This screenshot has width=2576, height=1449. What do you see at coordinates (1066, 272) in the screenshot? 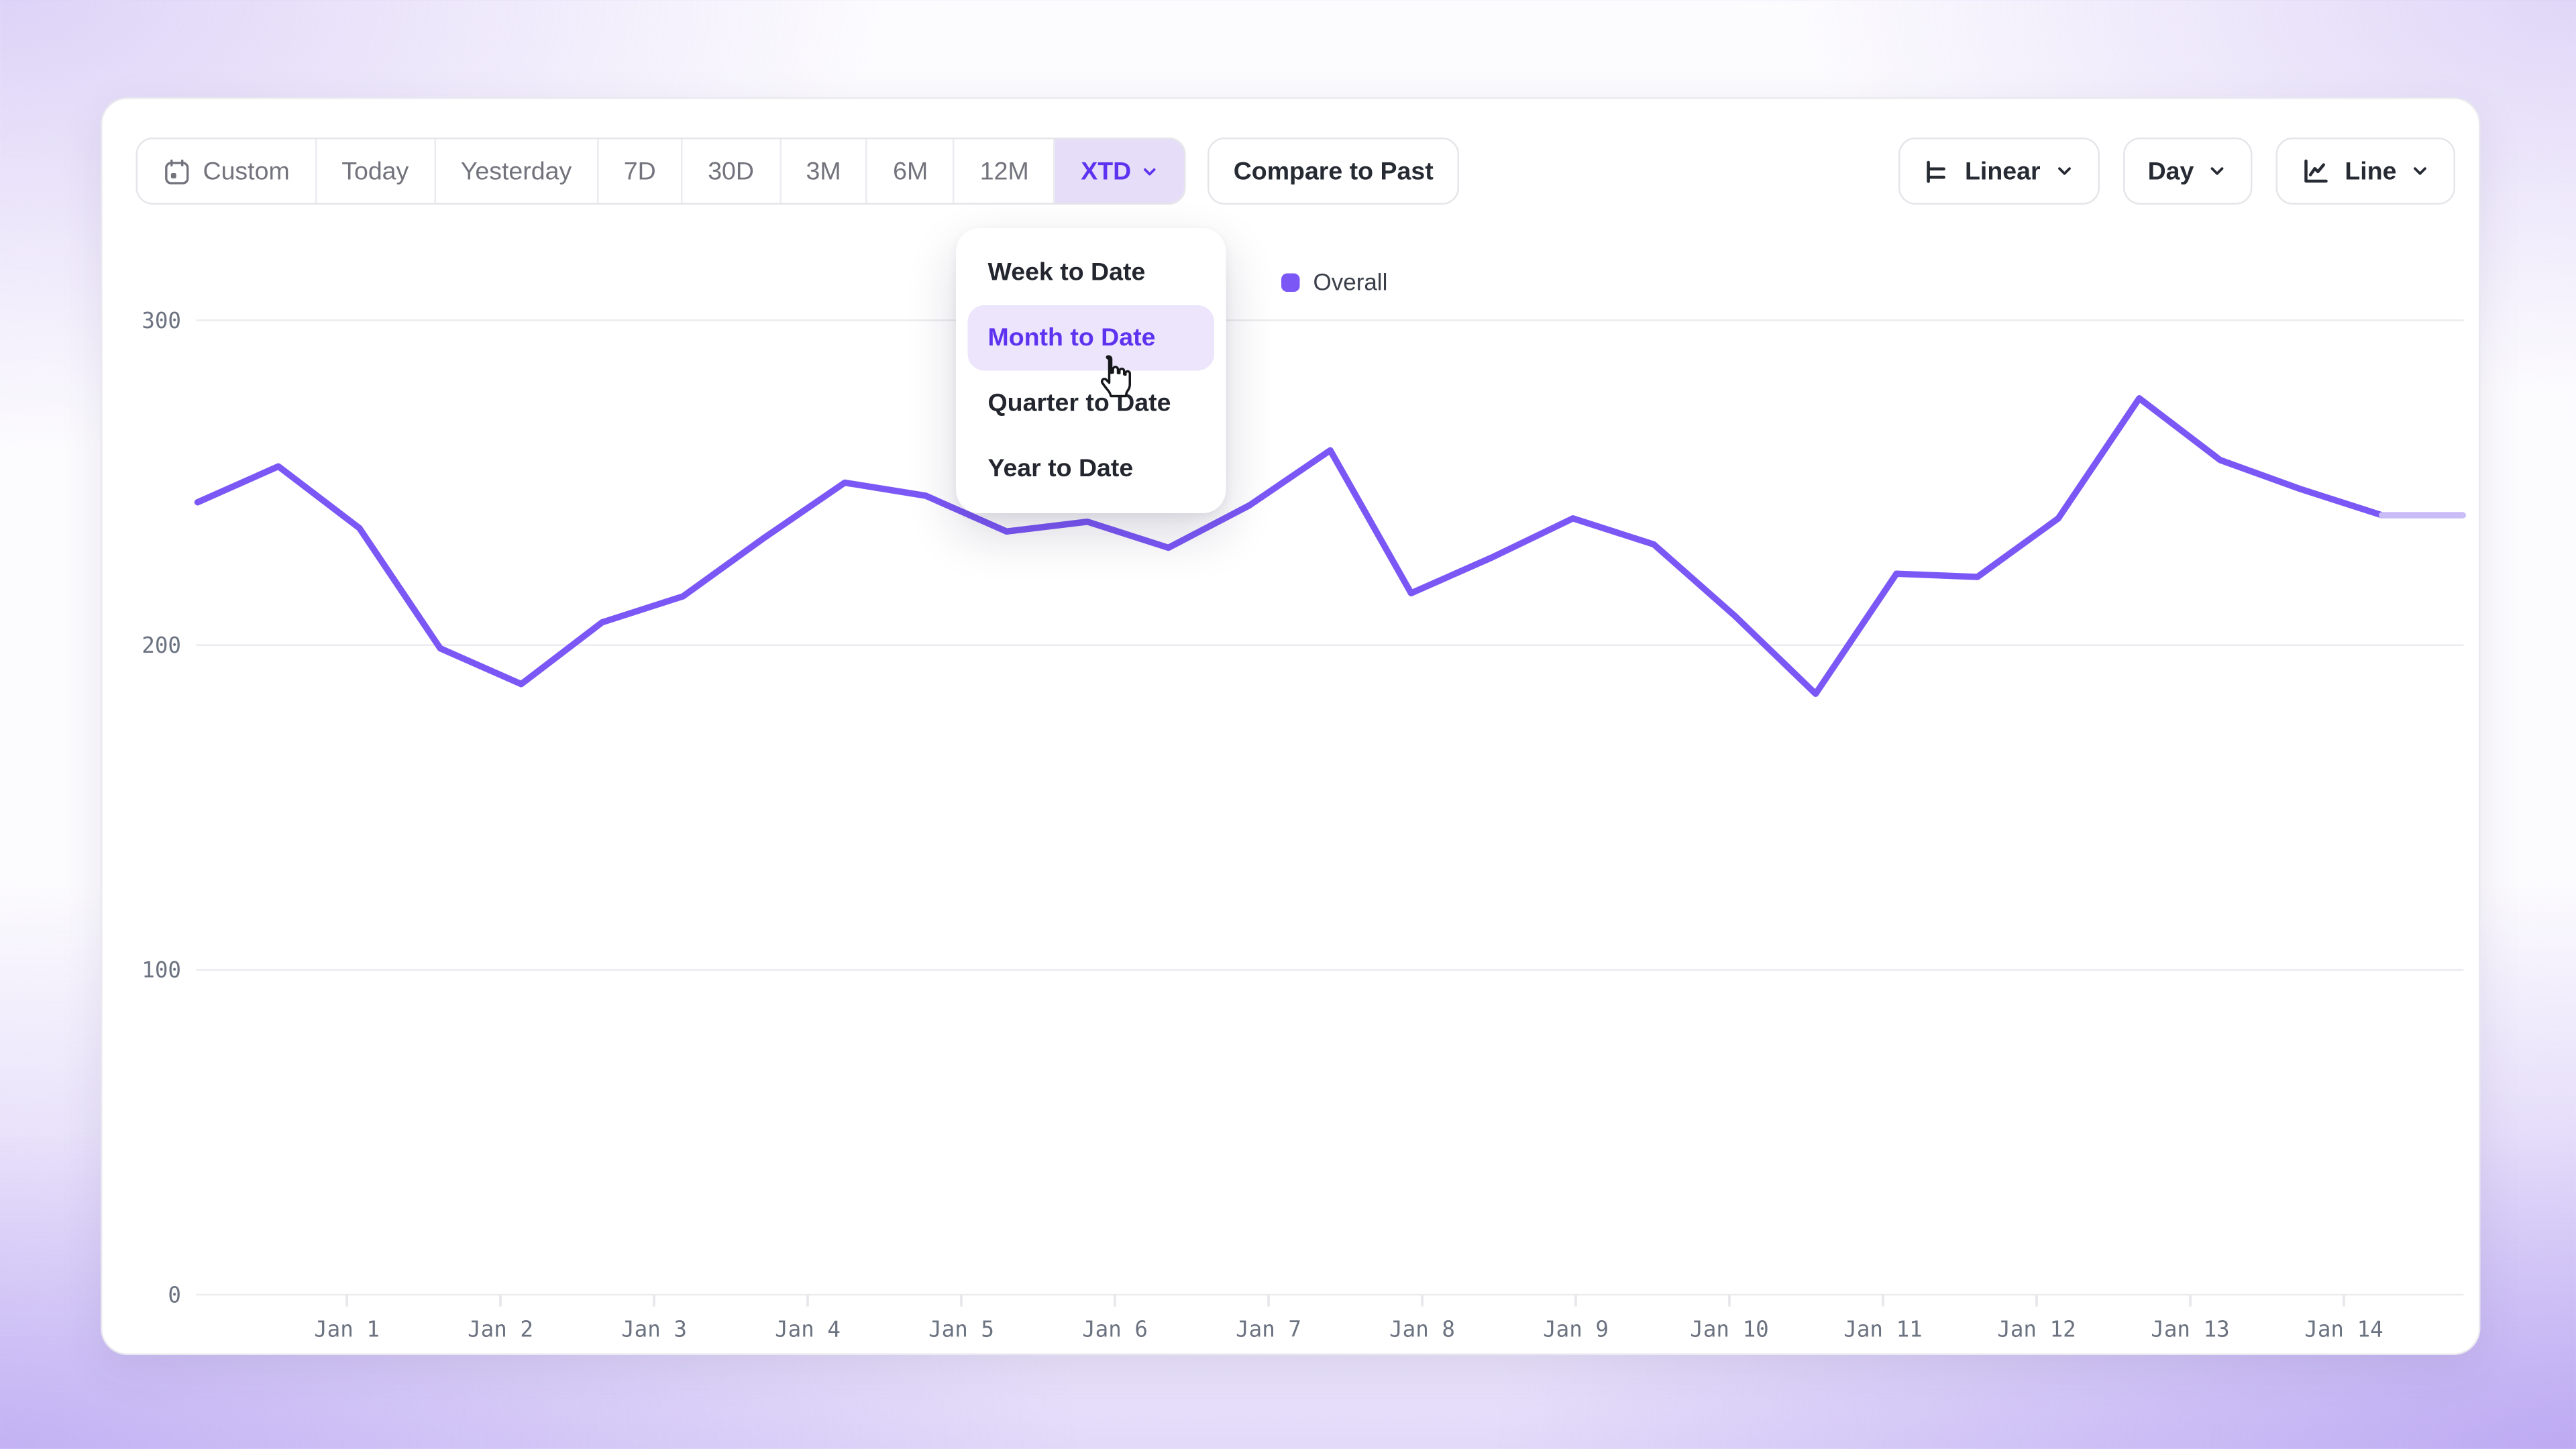
I see `menu-item-week-to-date: Week to Date` at bounding box center [1066, 272].